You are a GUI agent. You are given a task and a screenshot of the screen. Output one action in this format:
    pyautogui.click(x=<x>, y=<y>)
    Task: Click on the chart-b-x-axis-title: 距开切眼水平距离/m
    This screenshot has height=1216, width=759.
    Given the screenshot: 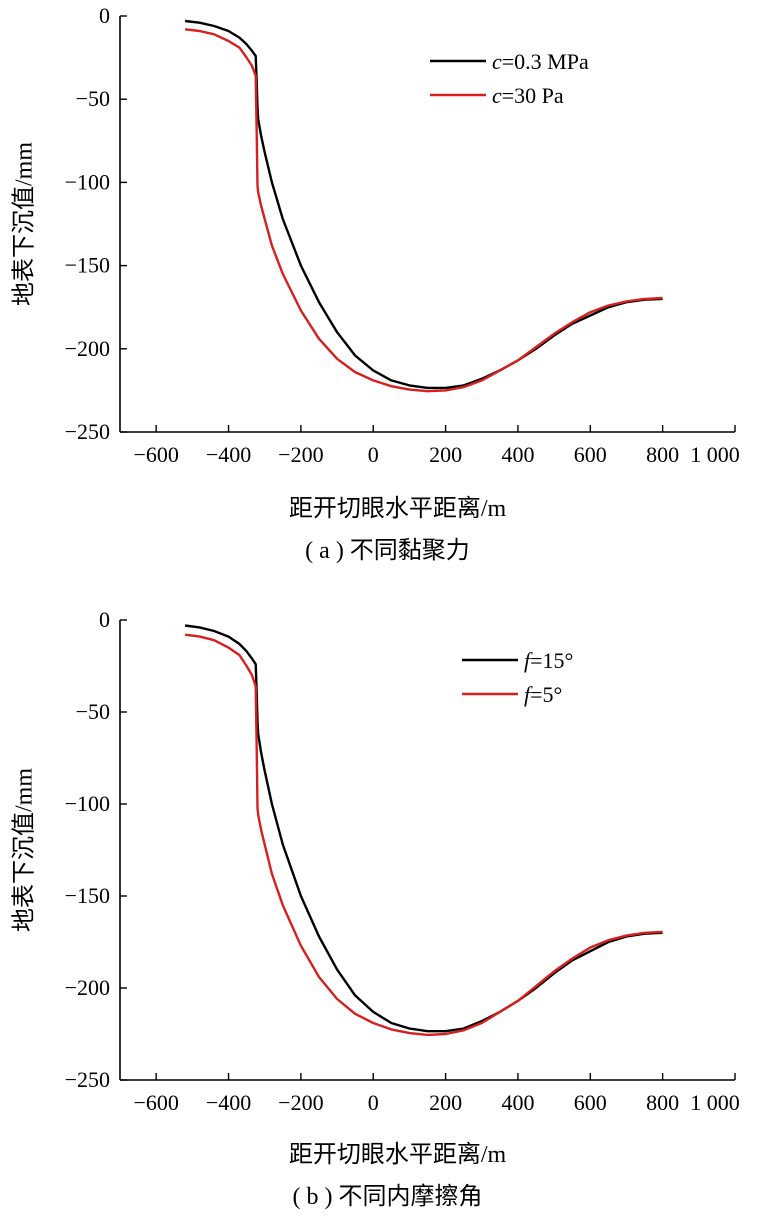 What is the action you would take?
    pyautogui.click(x=398, y=1154)
    